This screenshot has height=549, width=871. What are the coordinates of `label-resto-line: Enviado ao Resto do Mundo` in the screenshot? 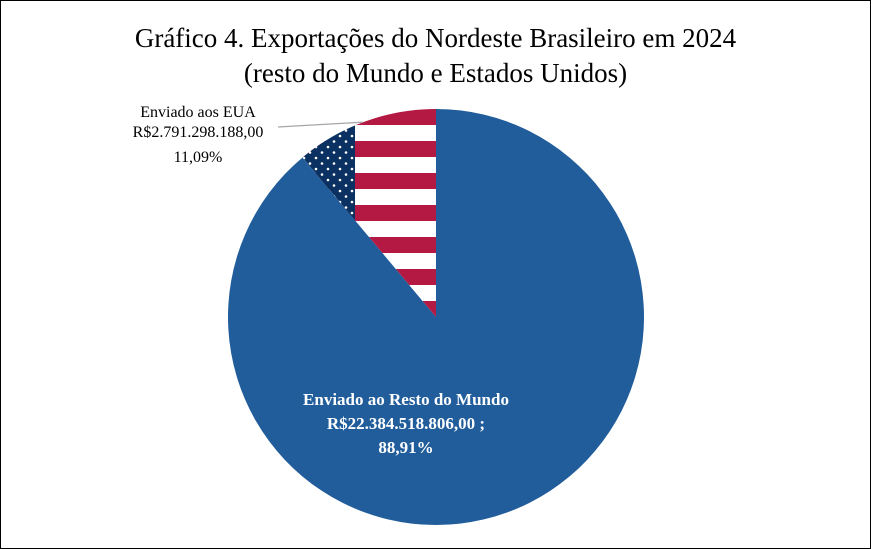 It's located at (406, 399).